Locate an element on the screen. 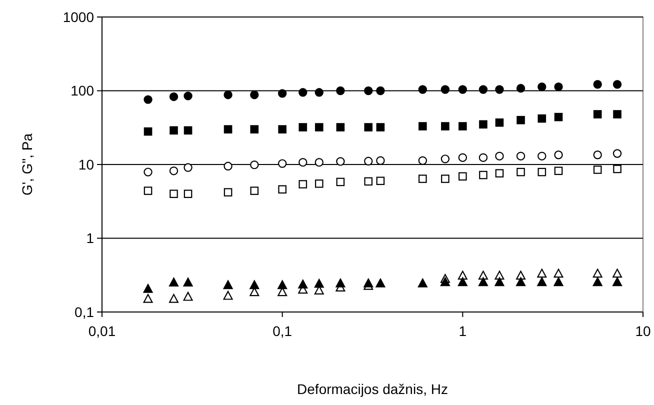 This screenshot has height=405, width=654. y-tick-label: 0,1 is located at coordinates (84, 312).